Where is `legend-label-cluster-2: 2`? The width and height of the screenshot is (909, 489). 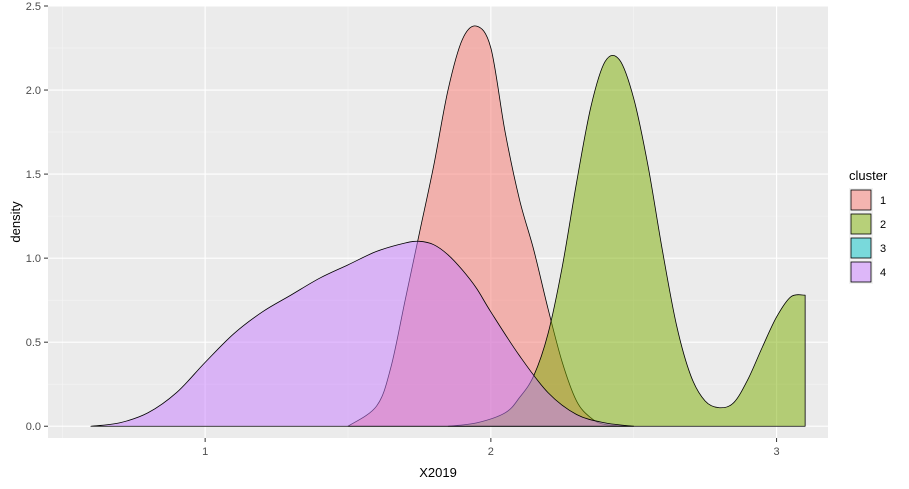 legend-label-cluster-2: 2 is located at coordinates (883, 225).